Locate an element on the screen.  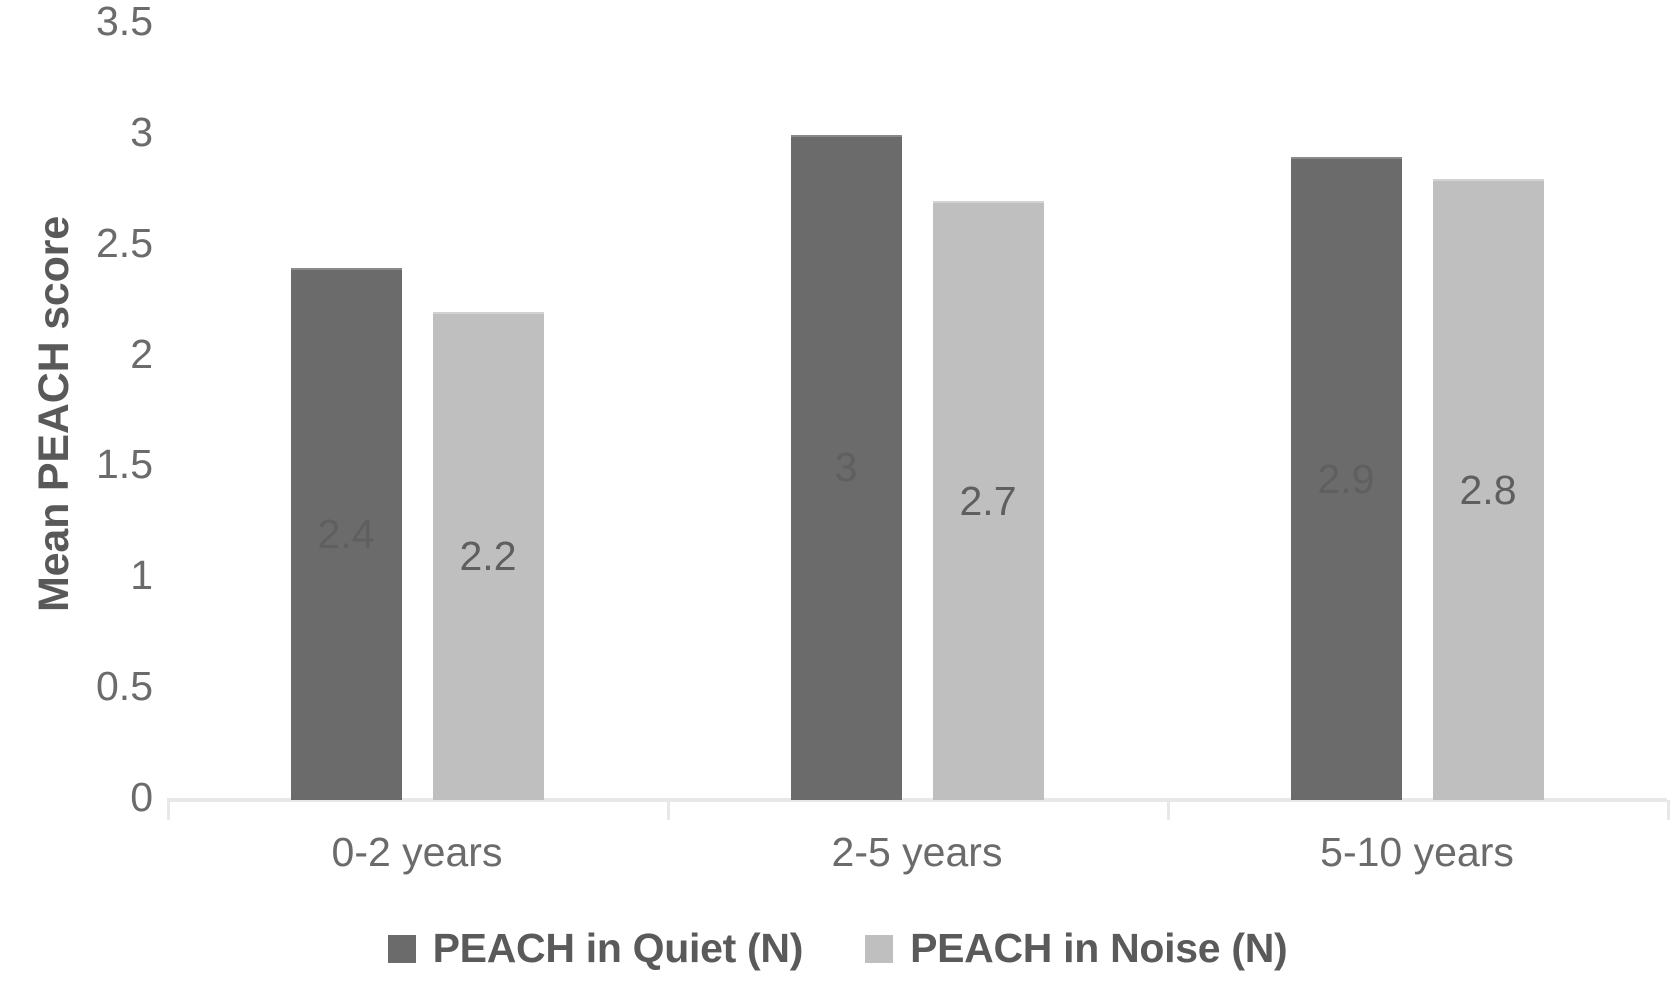
x-axis-category-label: 2-5 years is located at coordinates (917, 852).